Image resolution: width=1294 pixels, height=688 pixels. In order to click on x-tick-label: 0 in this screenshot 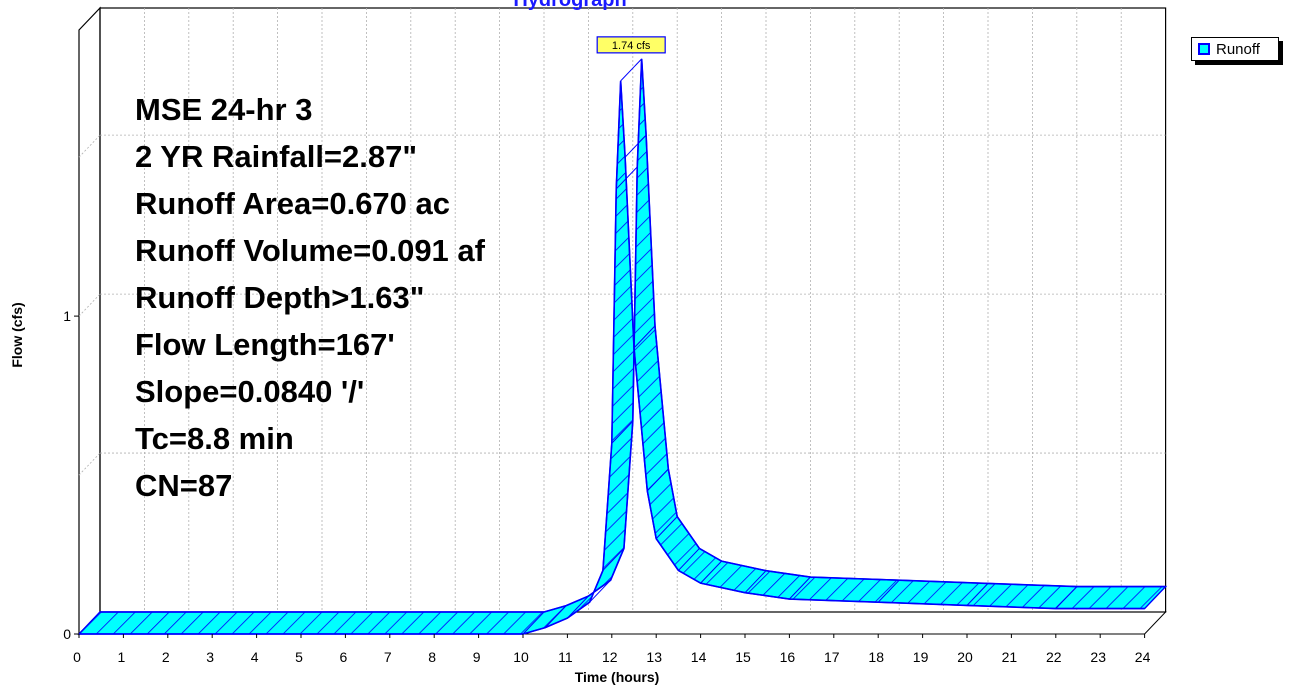, I will do `click(77, 657)`.